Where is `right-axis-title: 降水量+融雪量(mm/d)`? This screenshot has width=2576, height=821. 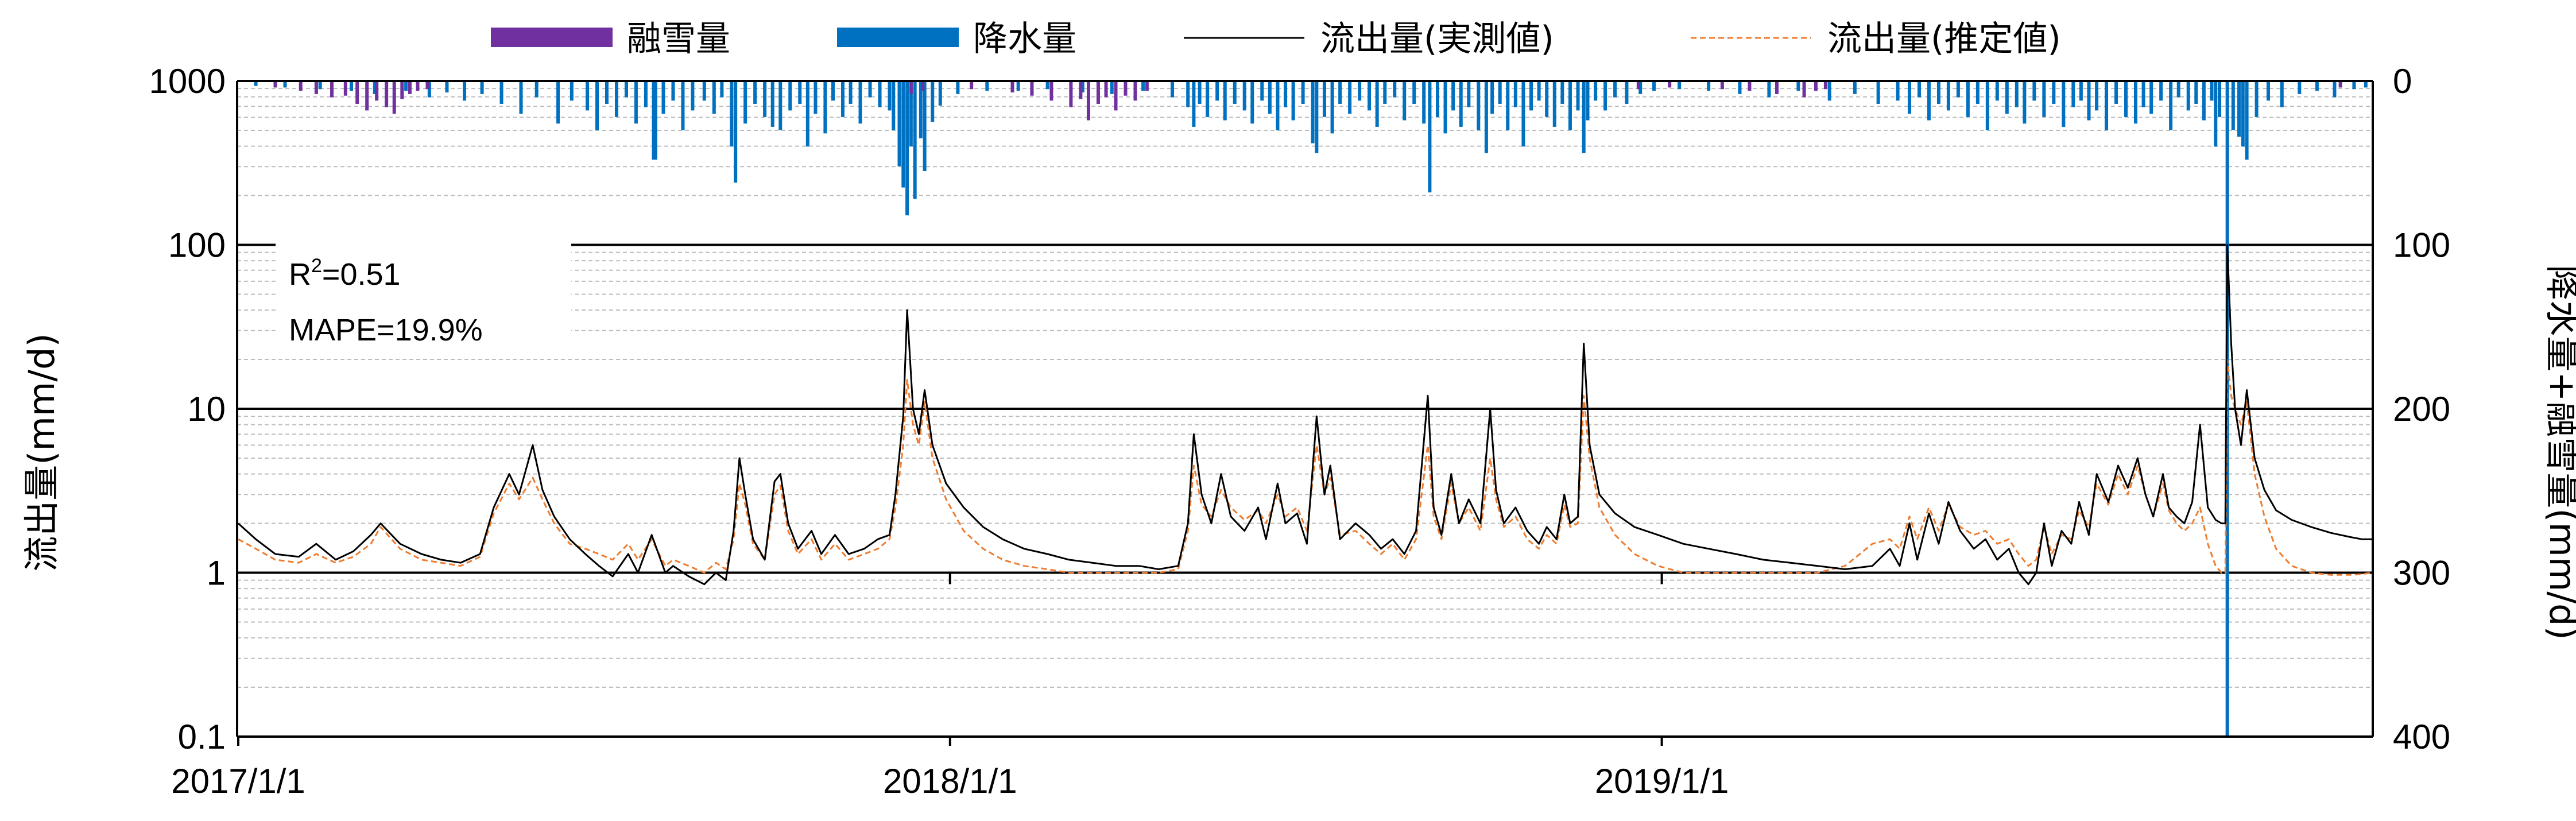
right-axis-title: 降水量+融雪量(mm/d) is located at coordinates (2559, 452).